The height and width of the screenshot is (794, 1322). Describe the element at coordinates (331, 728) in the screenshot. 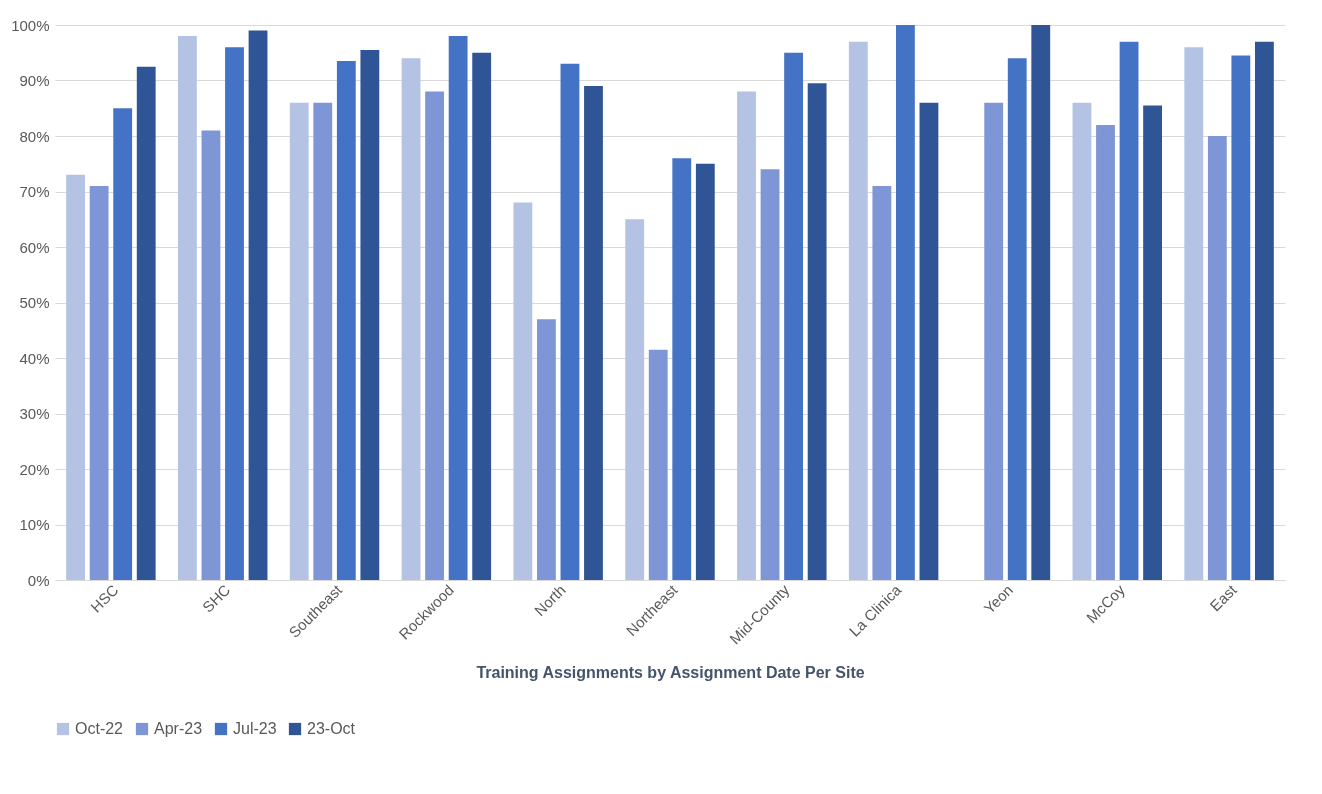

I see `legend-label: 23-Oct` at that location.